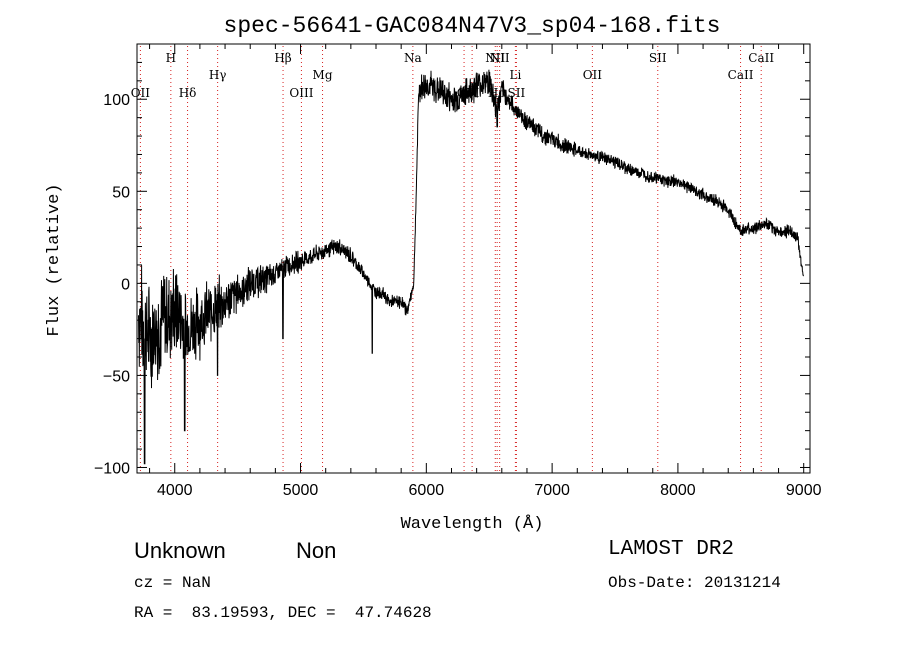  Describe the element at coordinates (694, 583) in the screenshot. I see `obs-date-text: Obs-Date: 20131214` at that location.